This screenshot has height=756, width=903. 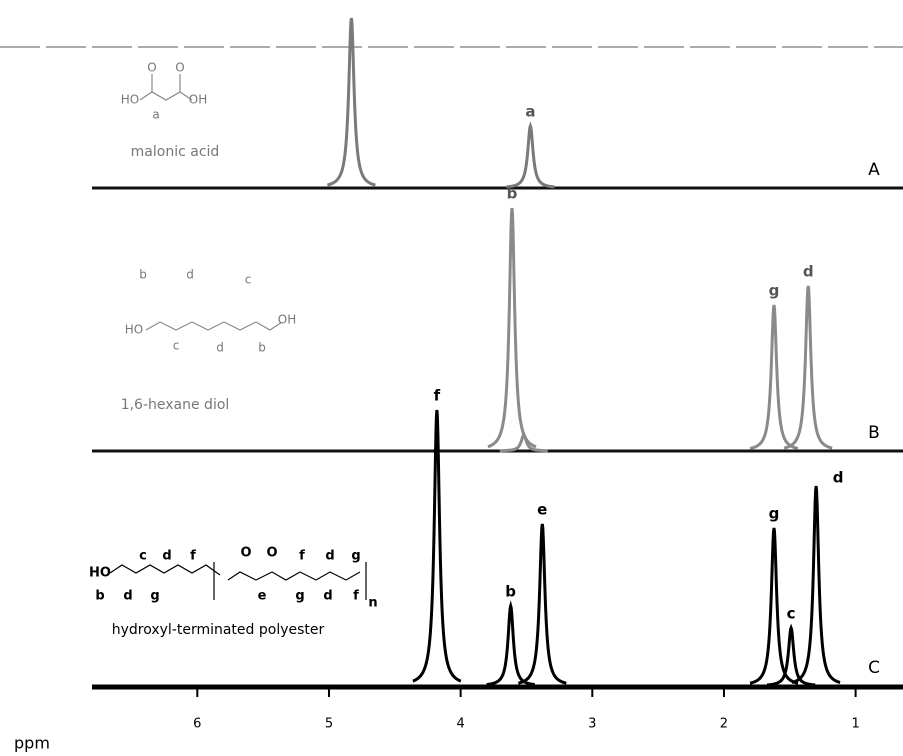 What do you see at coordinates (874, 433) in the screenshot?
I see `series-name: B` at bounding box center [874, 433].